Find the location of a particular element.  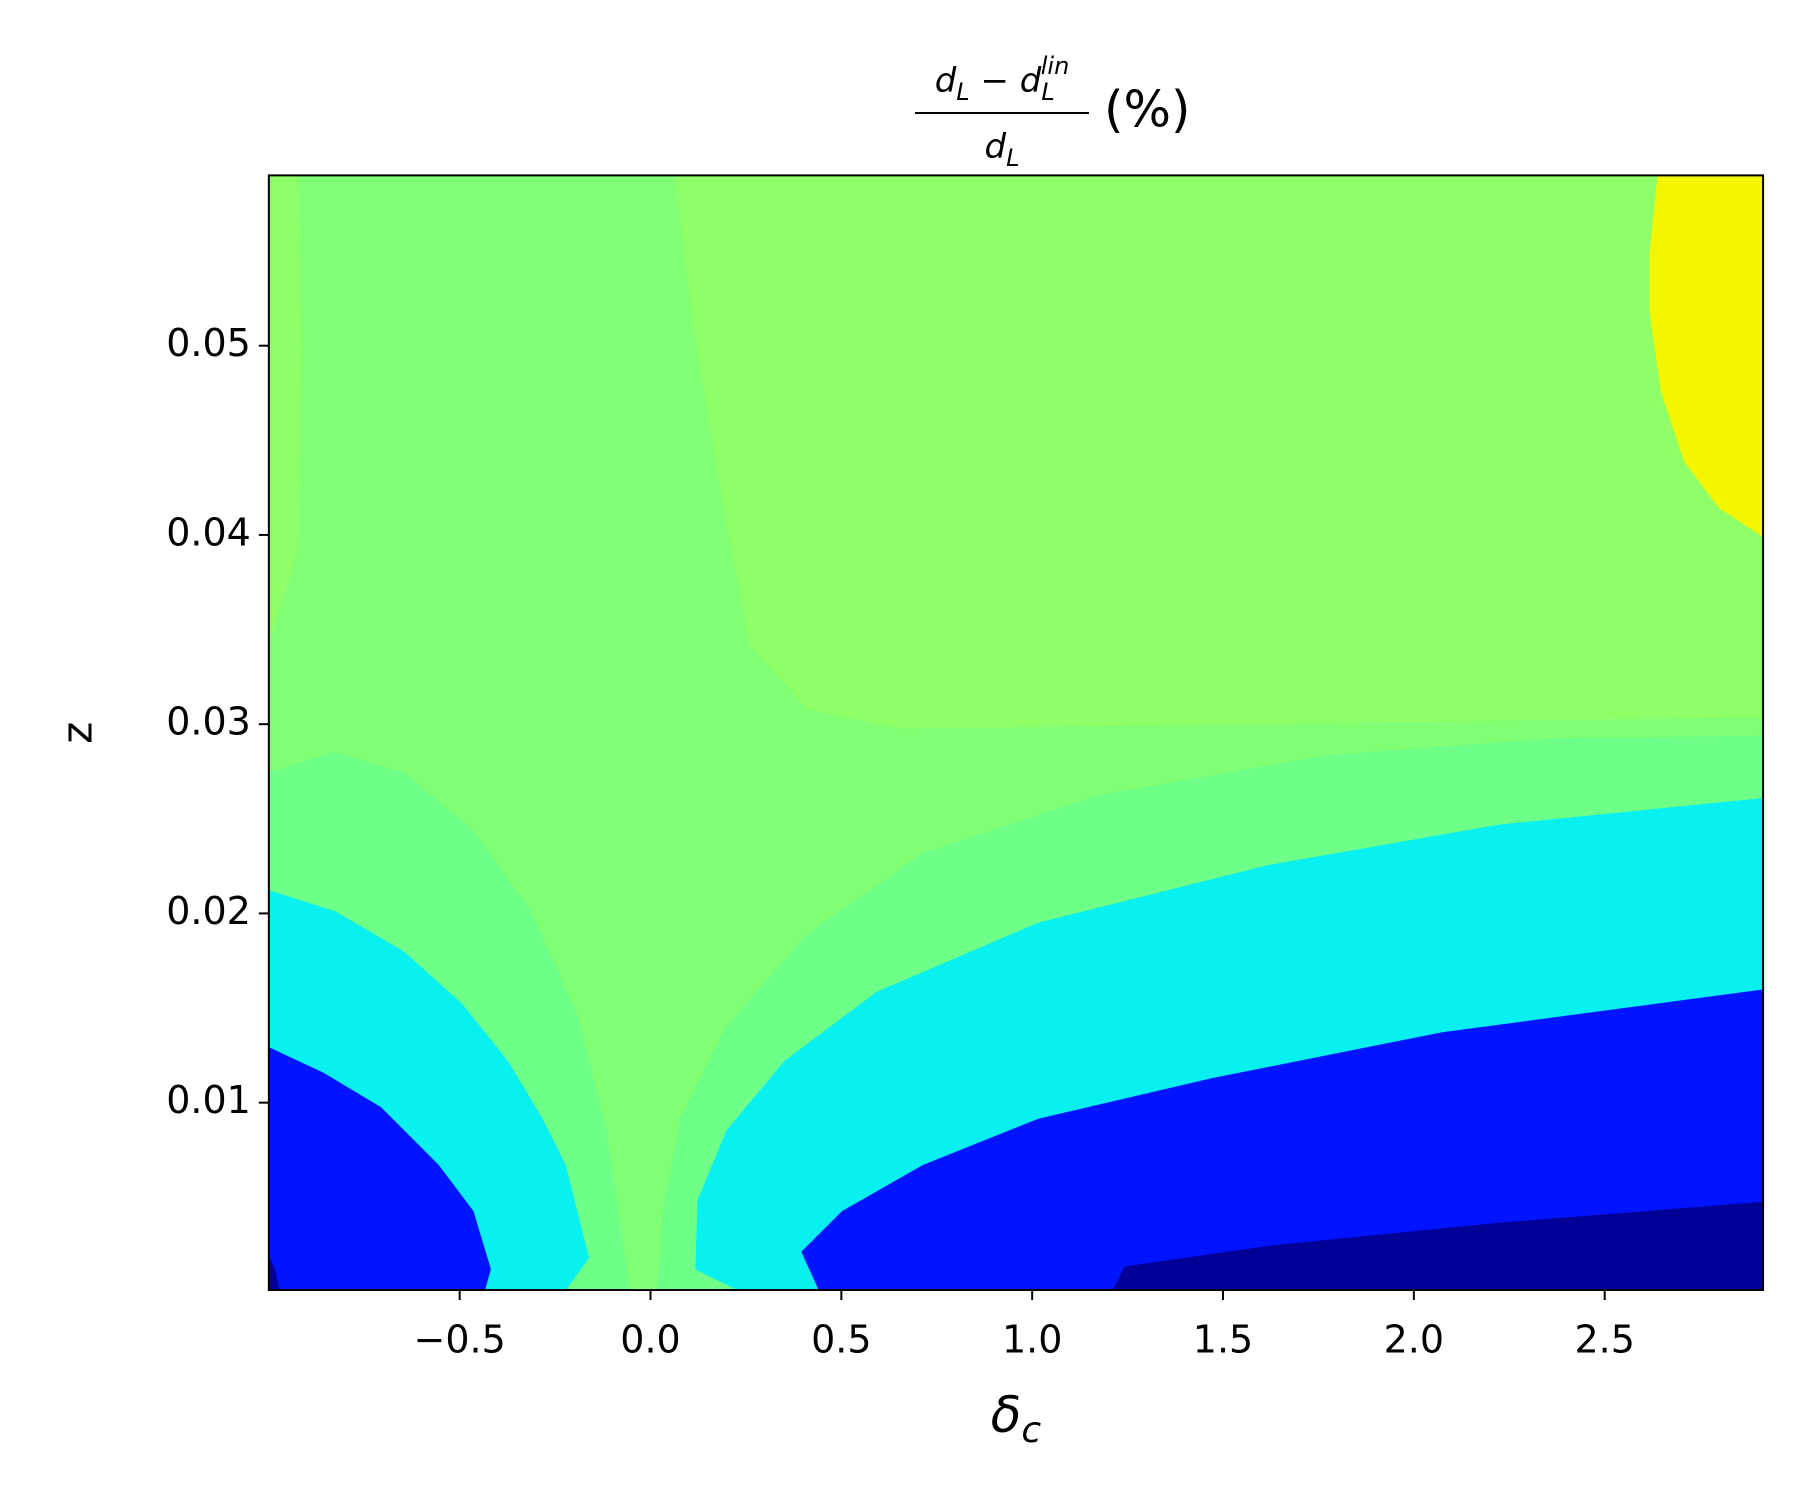

y-tick-label: 0.01 is located at coordinates (208, 1100).